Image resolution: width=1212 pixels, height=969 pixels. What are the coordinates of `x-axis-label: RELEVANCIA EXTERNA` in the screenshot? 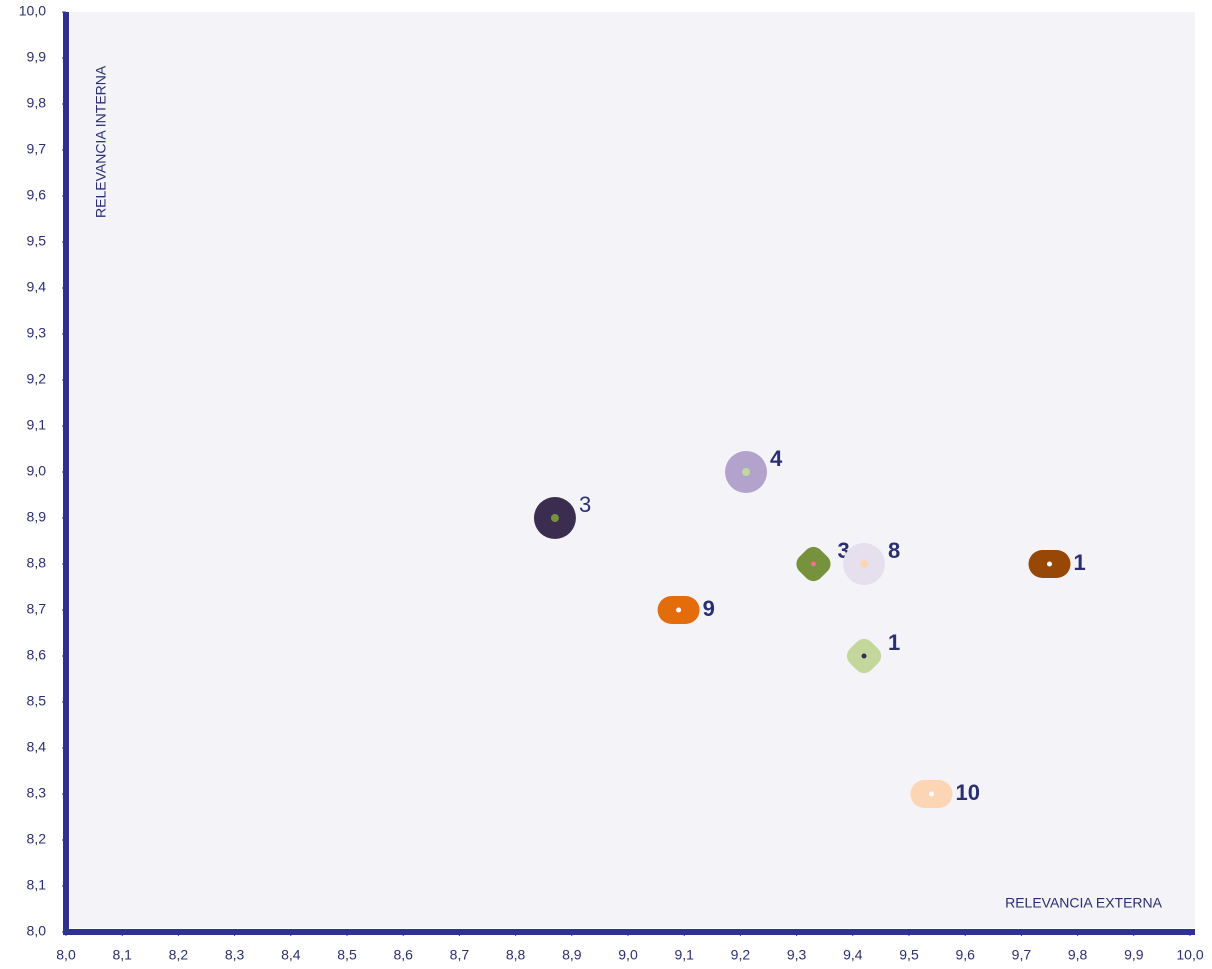 It's located at (1084, 903).